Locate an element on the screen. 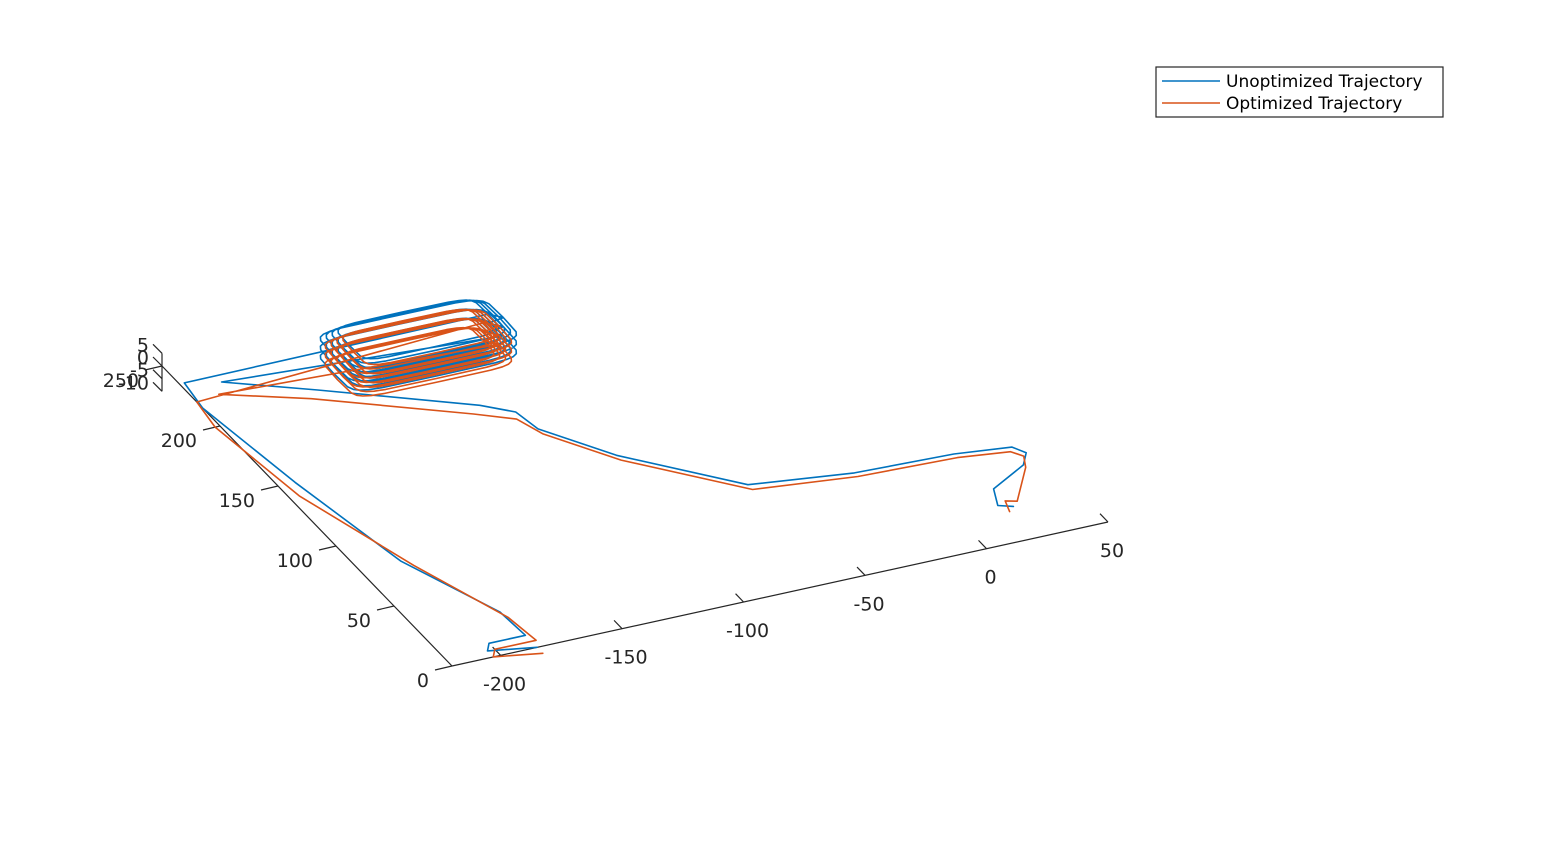 This screenshot has height=866, width=1560. x-tick-label: -50 is located at coordinates (869, 604).